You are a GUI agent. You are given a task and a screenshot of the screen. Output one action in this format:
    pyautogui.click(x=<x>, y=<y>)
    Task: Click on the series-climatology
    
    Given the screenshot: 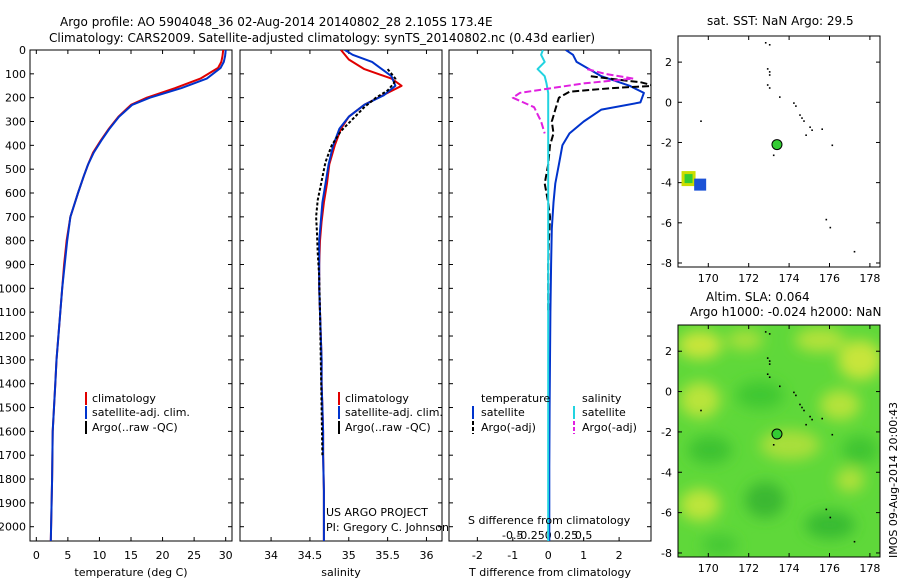 What is the action you would take?
    pyautogui.click(x=360, y=295)
    